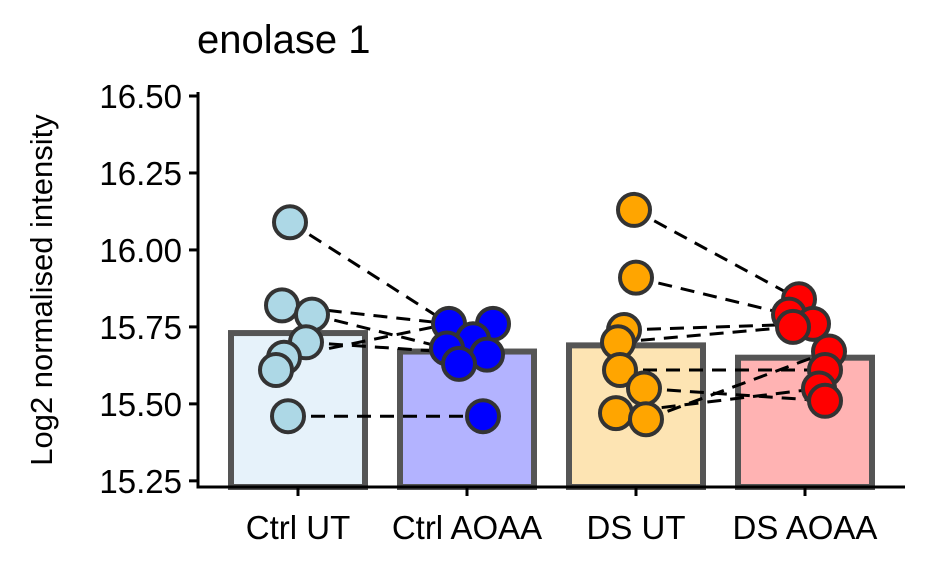  I want to click on x-tick-label: Ctrl UT, so click(298, 527).